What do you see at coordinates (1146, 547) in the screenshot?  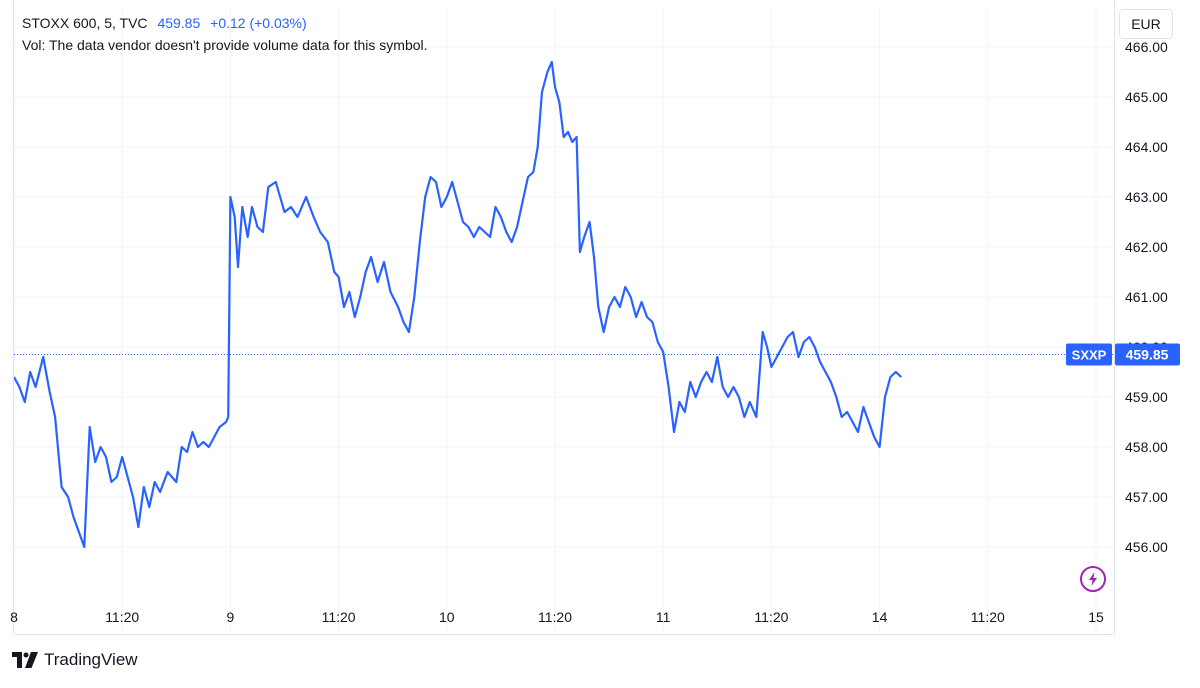 I see `y-tick-label: 456.00` at bounding box center [1146, 547].